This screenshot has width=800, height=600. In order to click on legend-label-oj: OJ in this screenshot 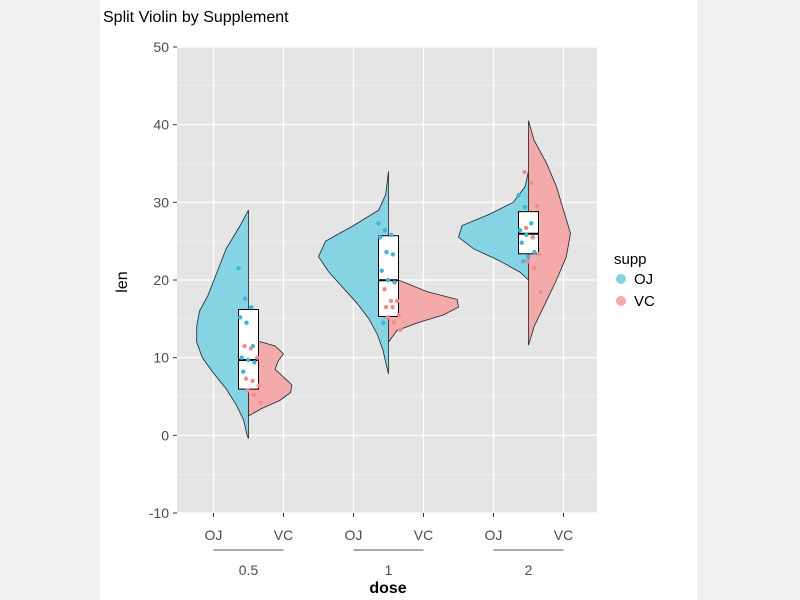, I will do `click(643, 279)`.